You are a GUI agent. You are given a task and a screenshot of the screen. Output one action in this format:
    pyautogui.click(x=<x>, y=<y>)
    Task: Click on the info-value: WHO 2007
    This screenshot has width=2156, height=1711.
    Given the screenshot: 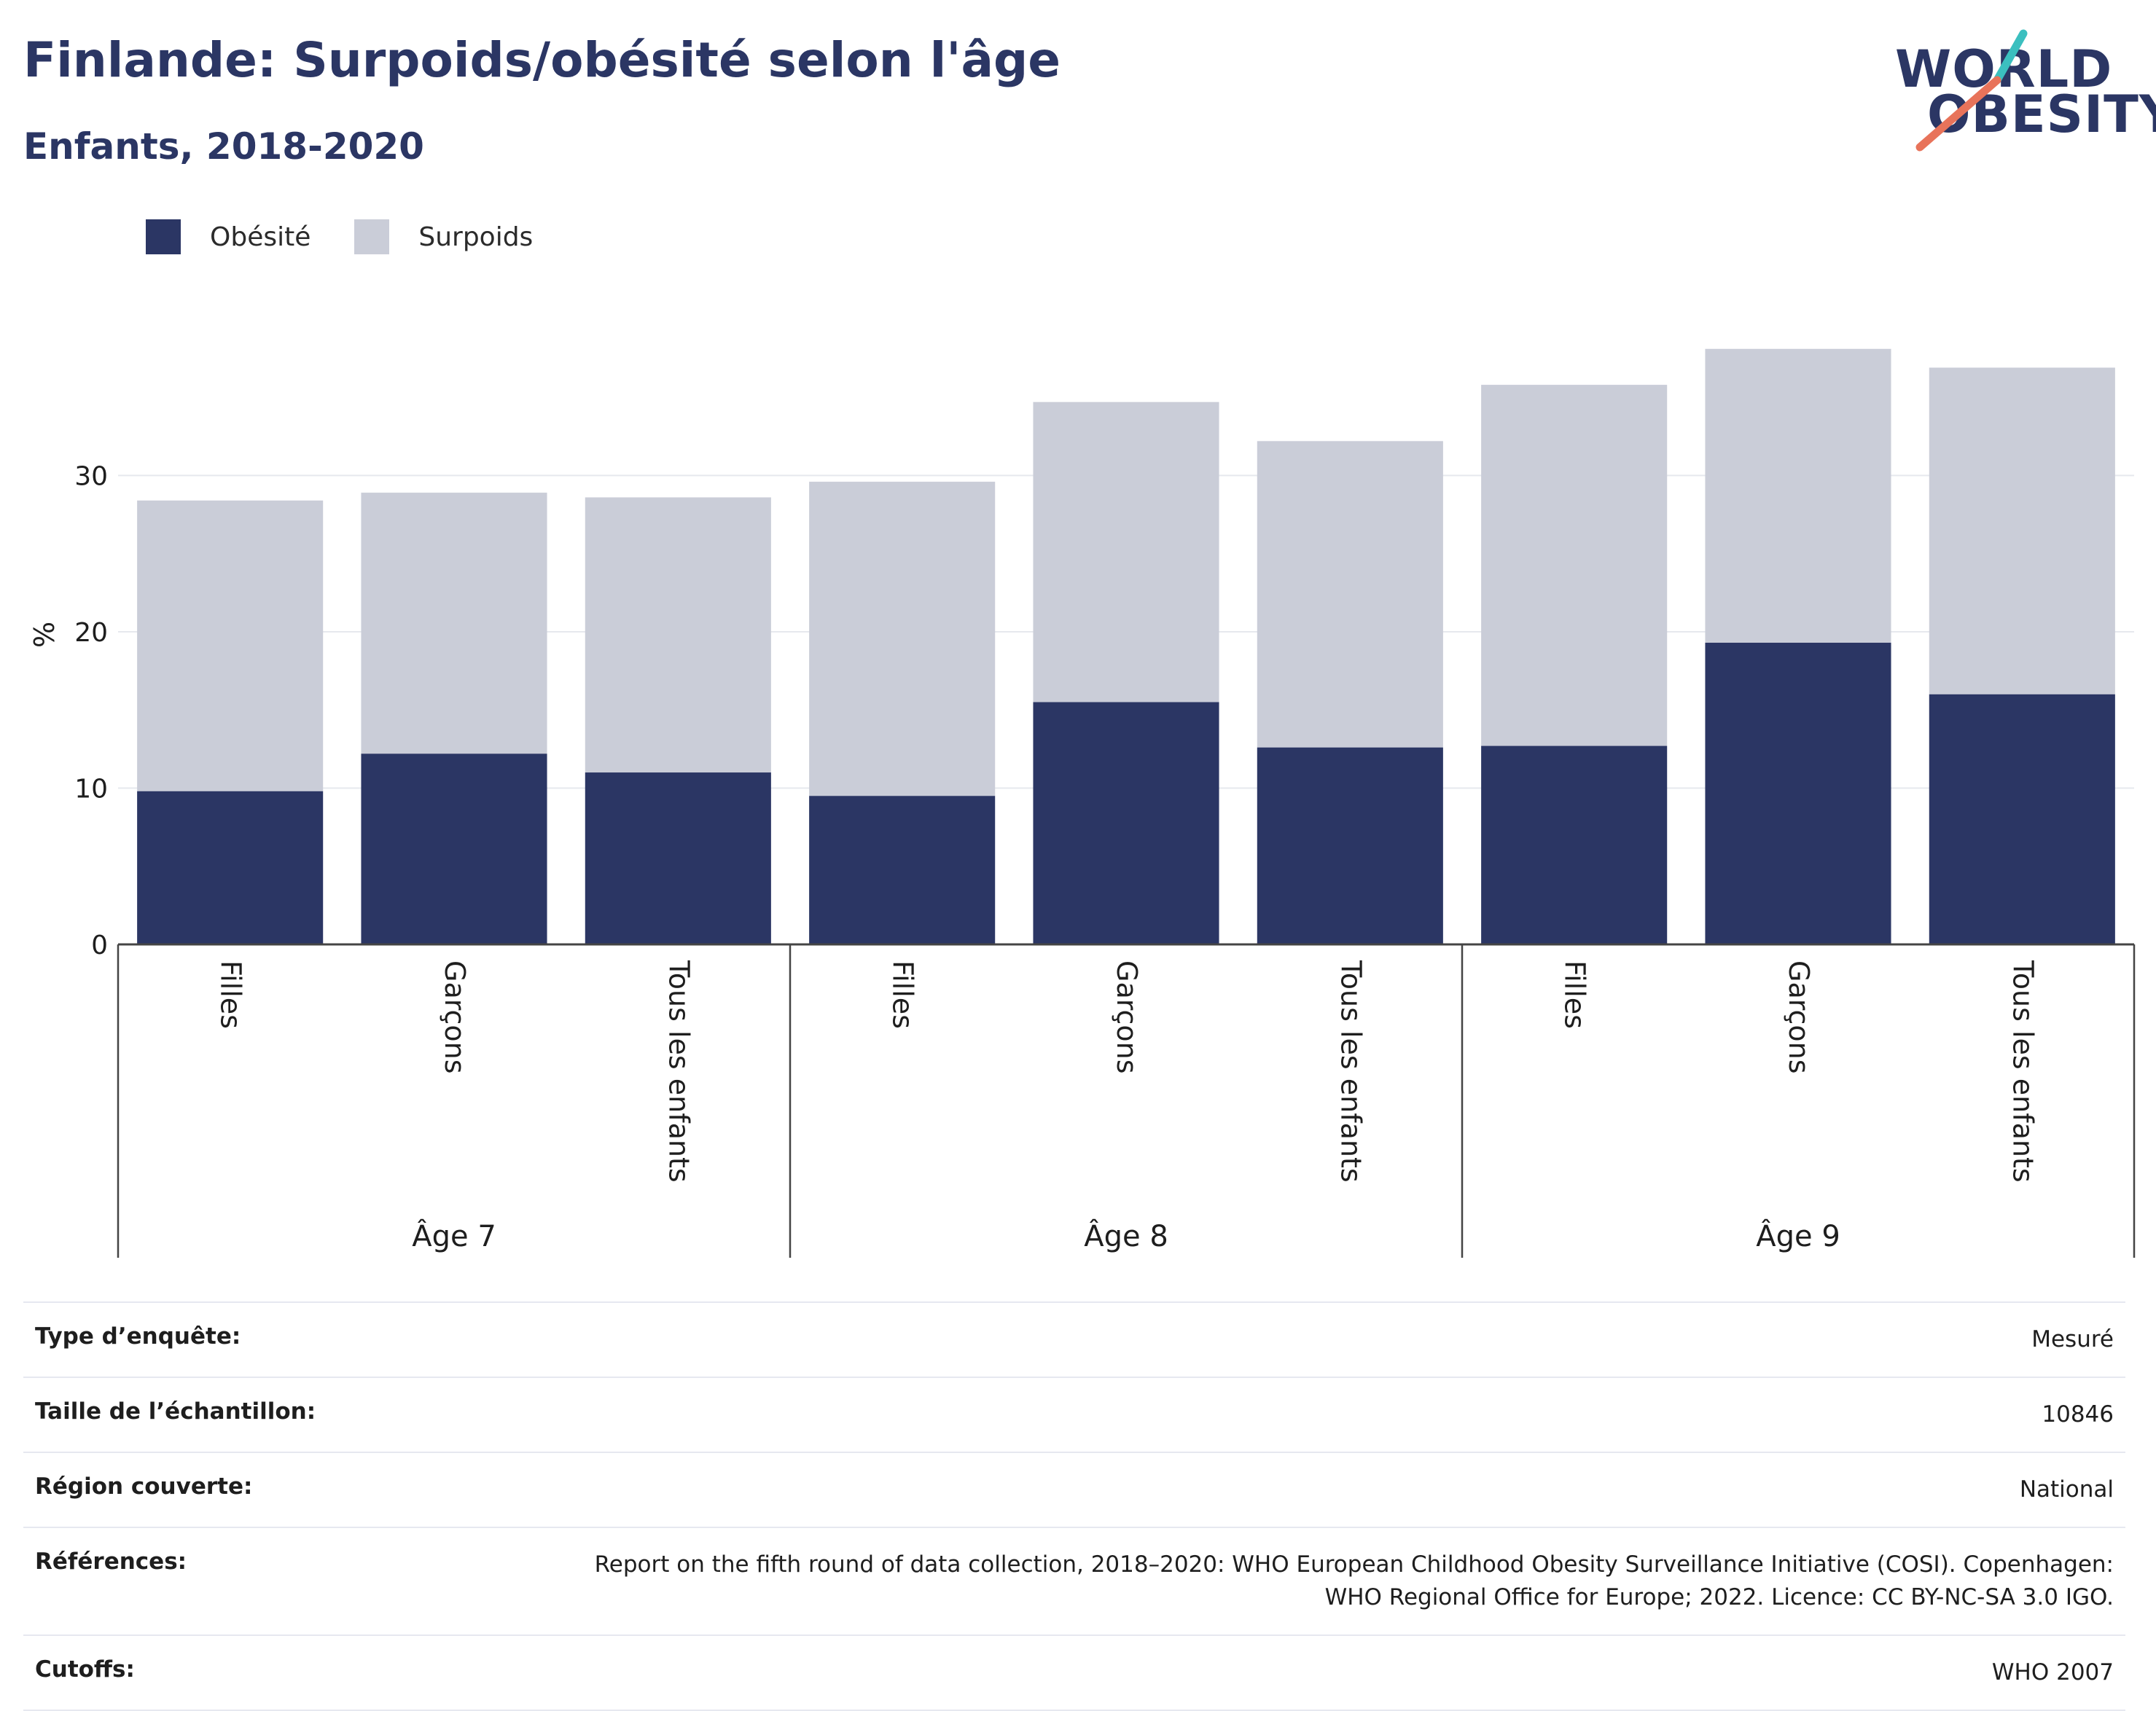 What is the action you would take?
    pyautogui.click(x=2053, y=1672)
    